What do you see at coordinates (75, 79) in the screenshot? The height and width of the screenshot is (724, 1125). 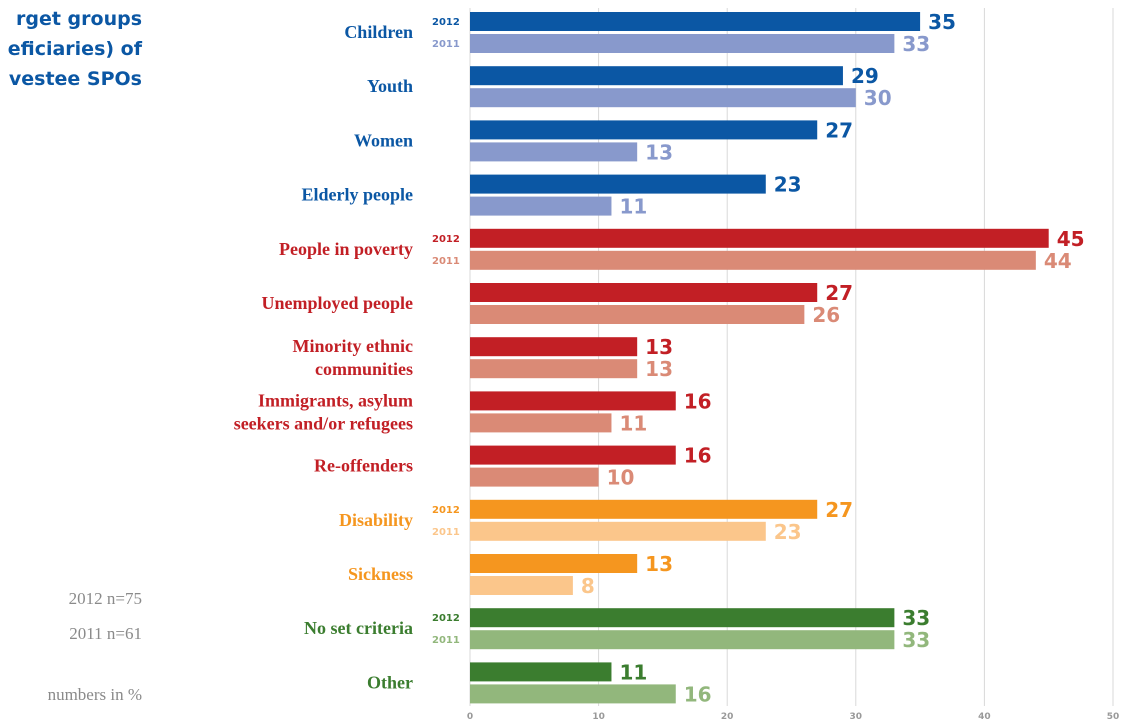 I see `chart-title-line-3: vestee SPOs` at bounding box center [75, 79].